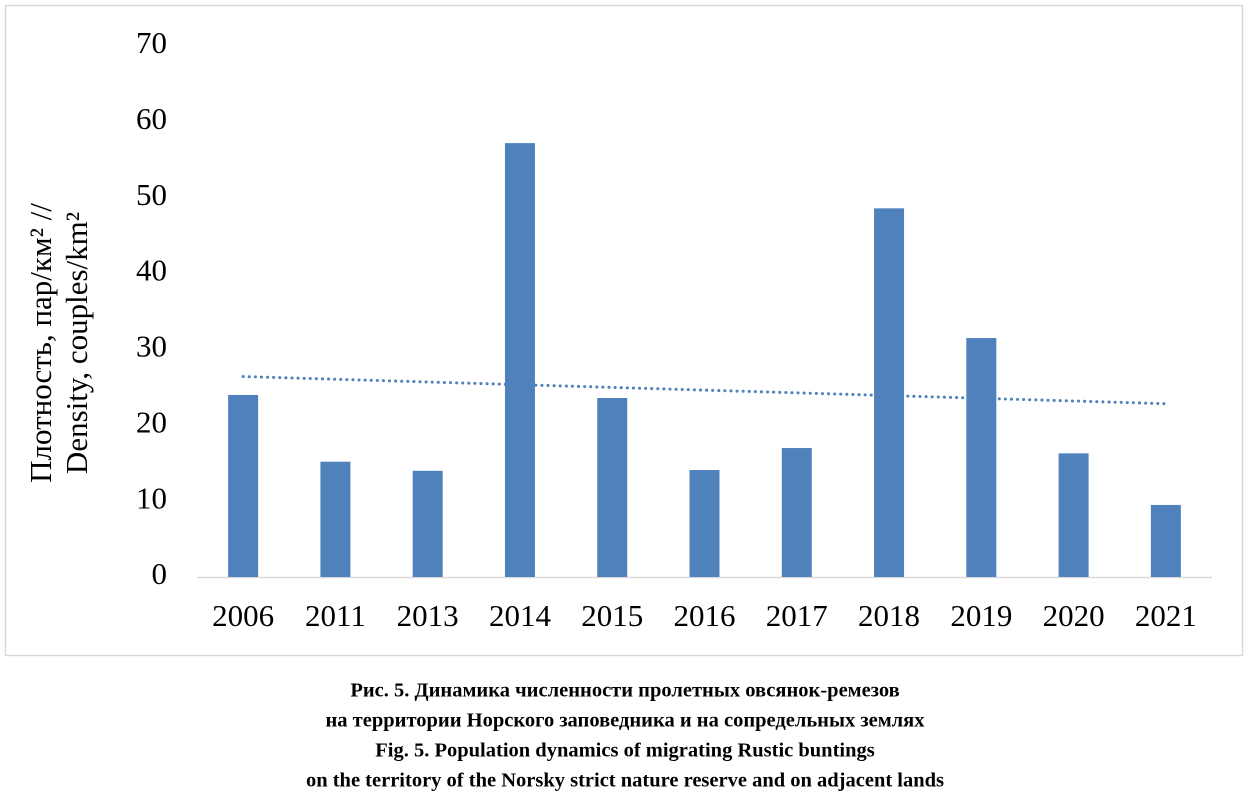 Image resolution: width=1250 pixels, height=808 pixels. What do you see at coordinates (889, 615) in the screenshot?
I see `x-tick-label: 2018` at bounding box center [889, 615].